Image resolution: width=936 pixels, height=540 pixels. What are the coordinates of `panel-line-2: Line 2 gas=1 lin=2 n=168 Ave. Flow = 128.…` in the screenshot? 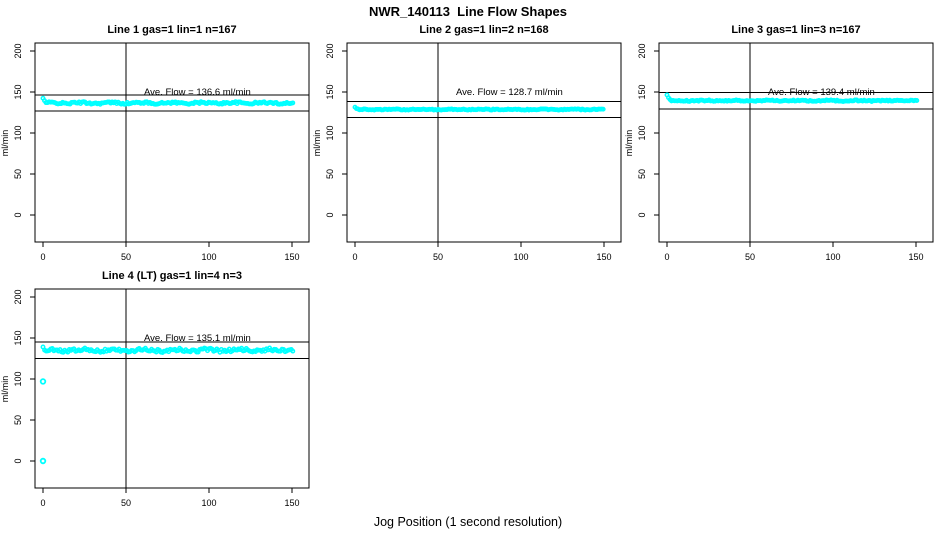 It's located at (467, 143).